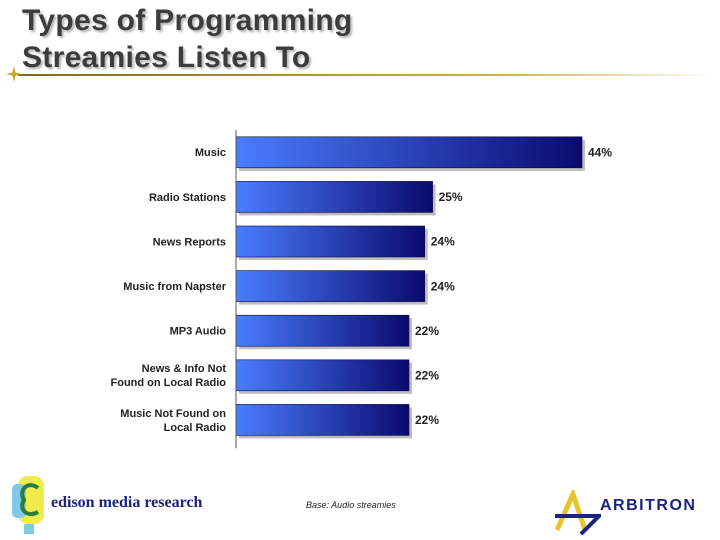 Image resolution: width=720 pixels, height=540 pixels. Describe the element at coordinates (600, 152) in the screenshot. I see `bar-value-label: 44%` at that location.